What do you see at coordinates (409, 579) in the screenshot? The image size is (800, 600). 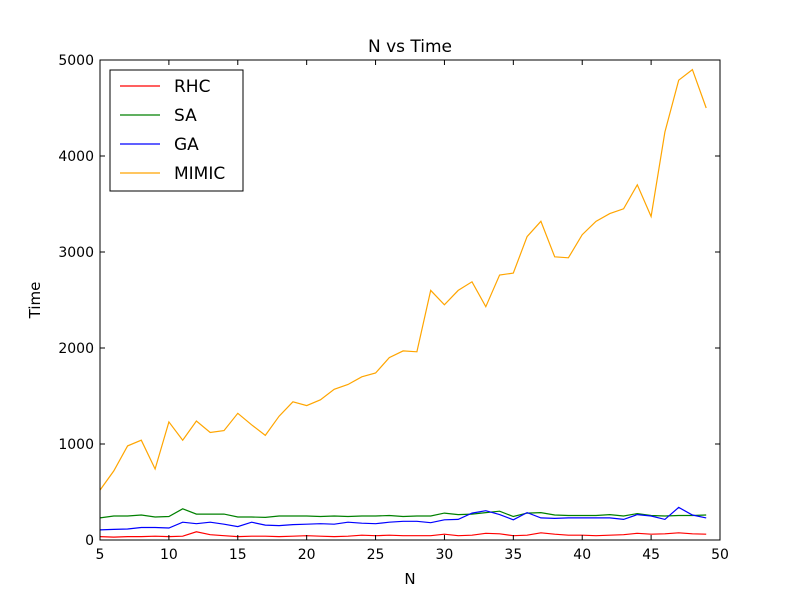 I see `x-axis-title: N` at bounding box center [409, 579].